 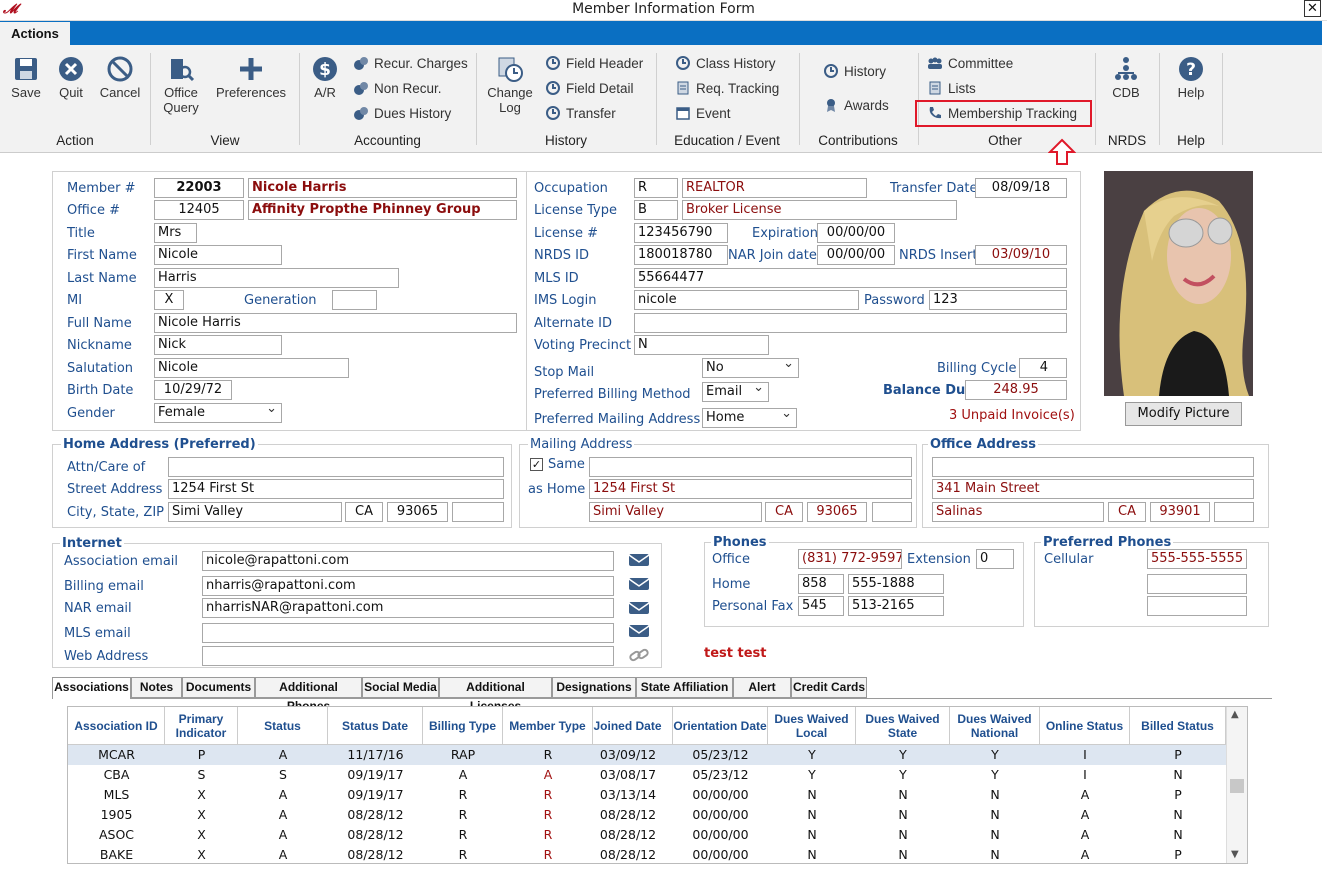 I want to click on mailing-state-field: CA, so click(x=784, y=512).